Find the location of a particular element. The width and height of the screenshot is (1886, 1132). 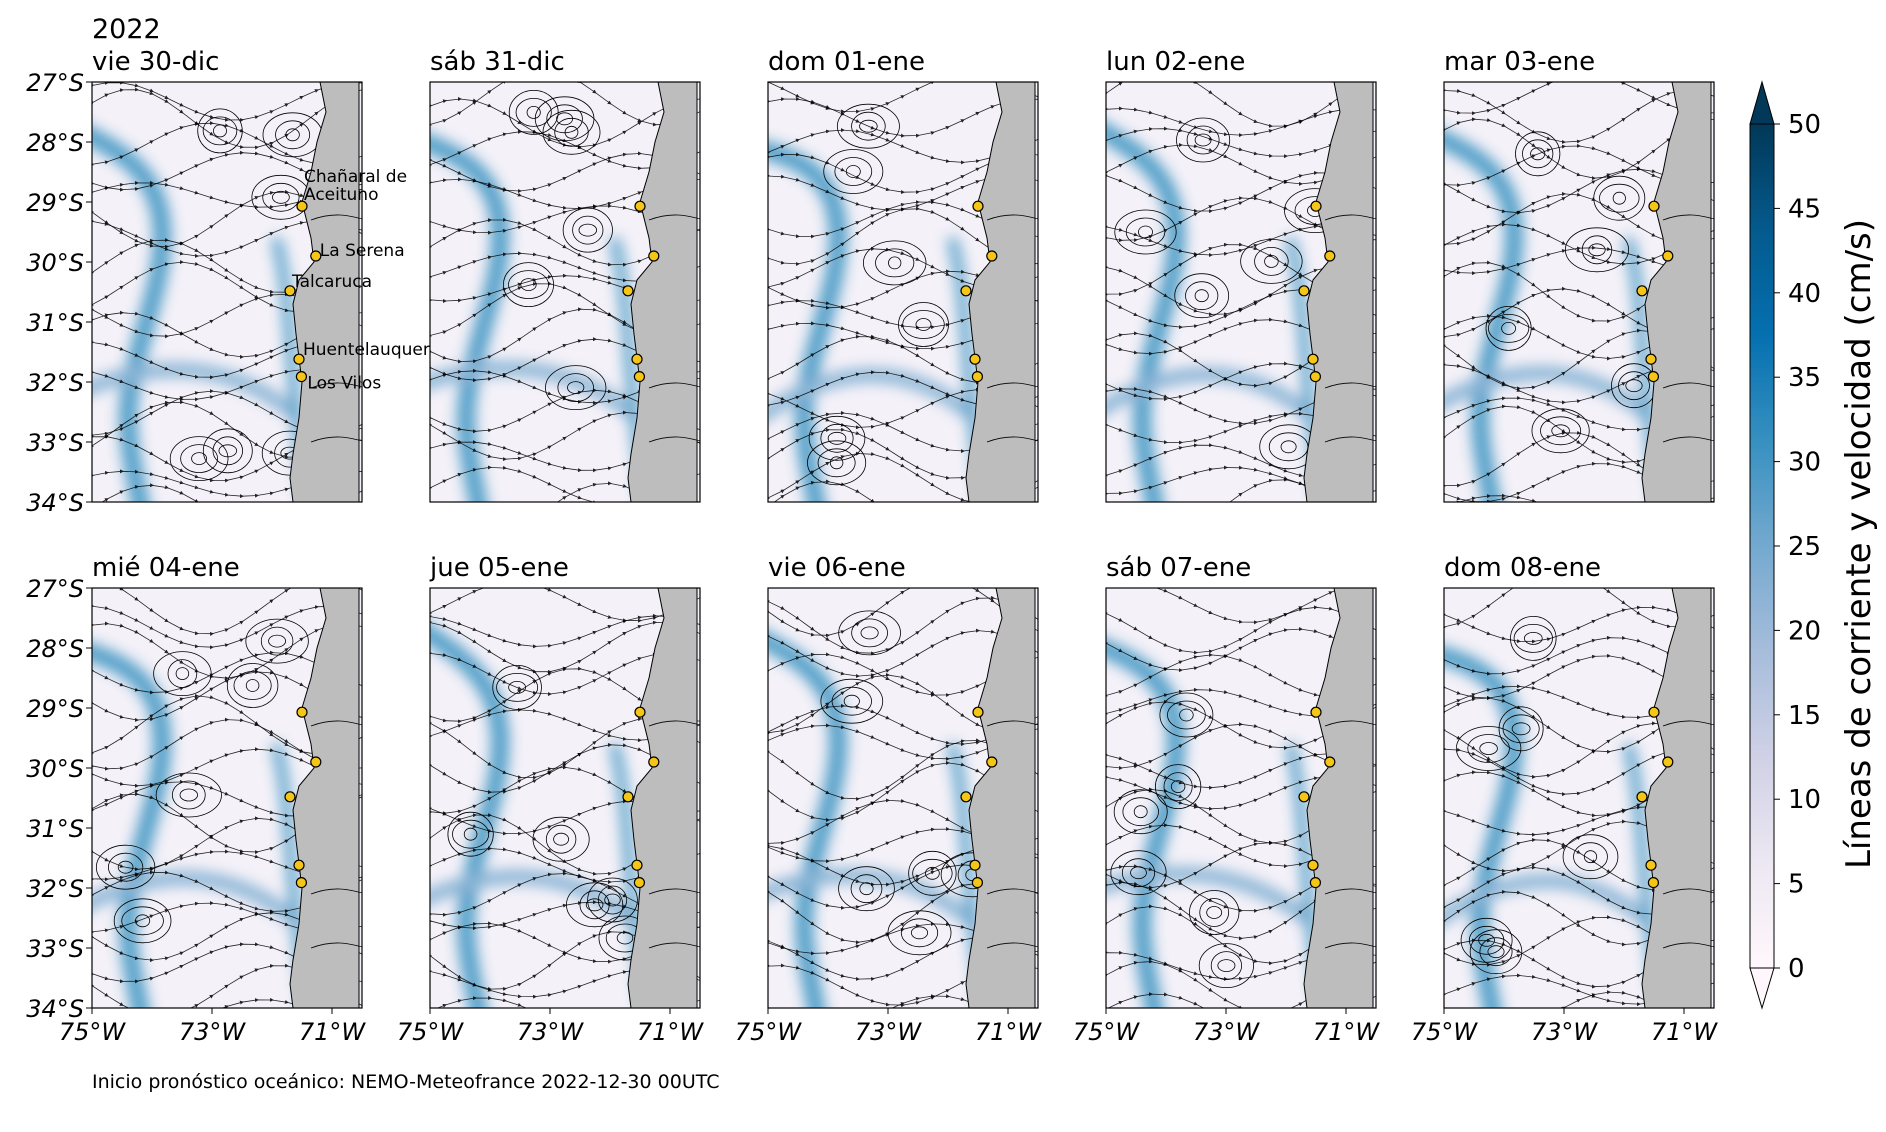

colorbar-tick-label: 45 is located at coordinates (1804, 209).